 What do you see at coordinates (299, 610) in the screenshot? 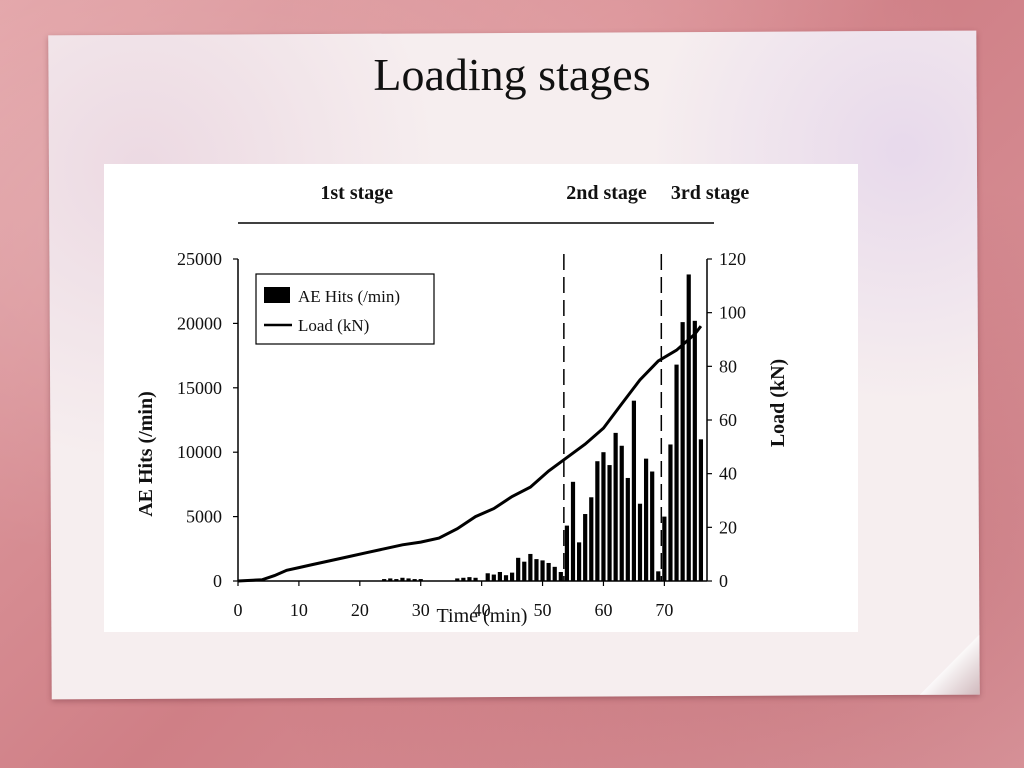
I see `x-tick-label: 10` at bounding box center [299, 610].